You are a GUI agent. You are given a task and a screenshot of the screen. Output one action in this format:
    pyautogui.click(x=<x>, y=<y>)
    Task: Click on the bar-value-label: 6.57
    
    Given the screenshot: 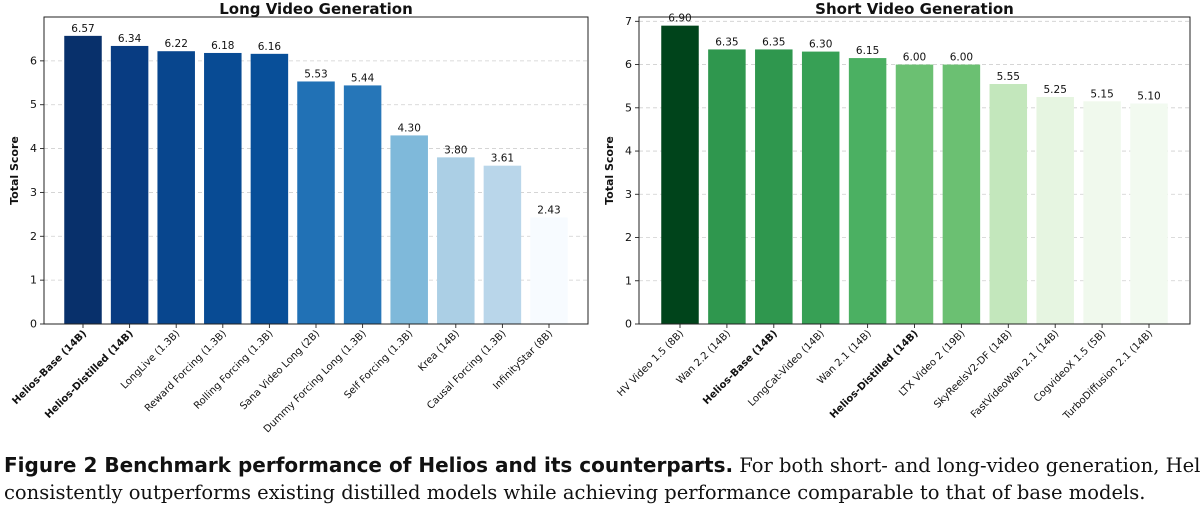 What is the action you would take?
    pyautogui.click(x=82, y=29)
    